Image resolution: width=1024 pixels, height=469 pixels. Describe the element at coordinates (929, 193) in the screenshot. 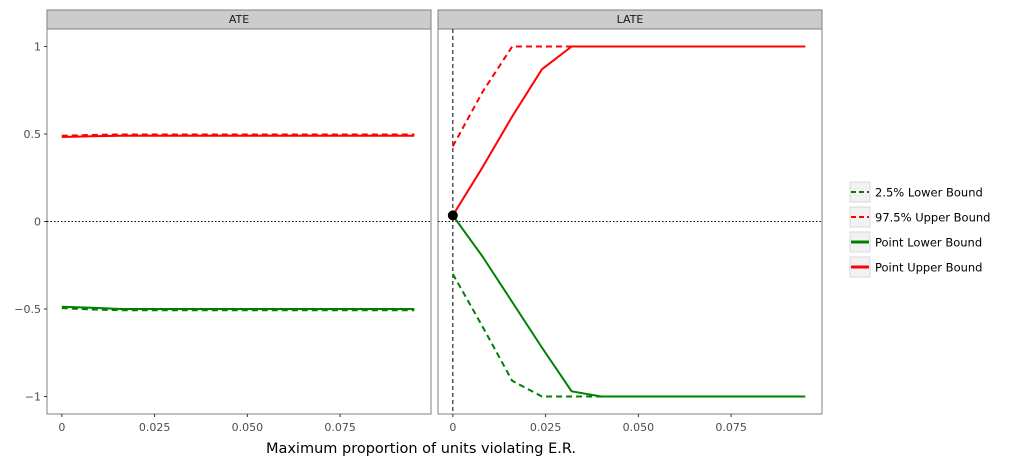

I see `legend-label-2-5-lower-bound: 2.5% Lower Bound` at that location.